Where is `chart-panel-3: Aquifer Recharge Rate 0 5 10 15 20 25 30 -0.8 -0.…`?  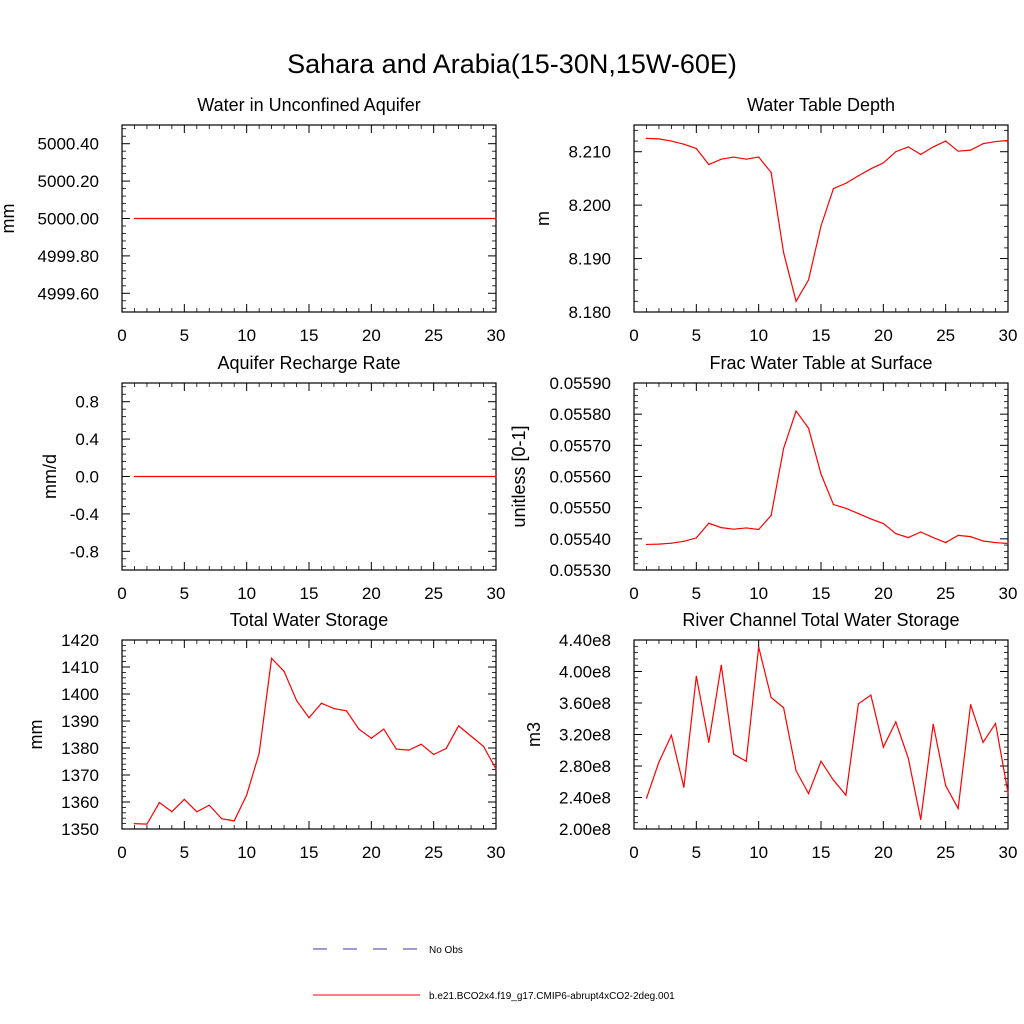 chart-panel-3: Aquifer Recharge Rate 0 5 10 15 20 25 30 -0.8 -0.… is located at coordinates (272, 478).